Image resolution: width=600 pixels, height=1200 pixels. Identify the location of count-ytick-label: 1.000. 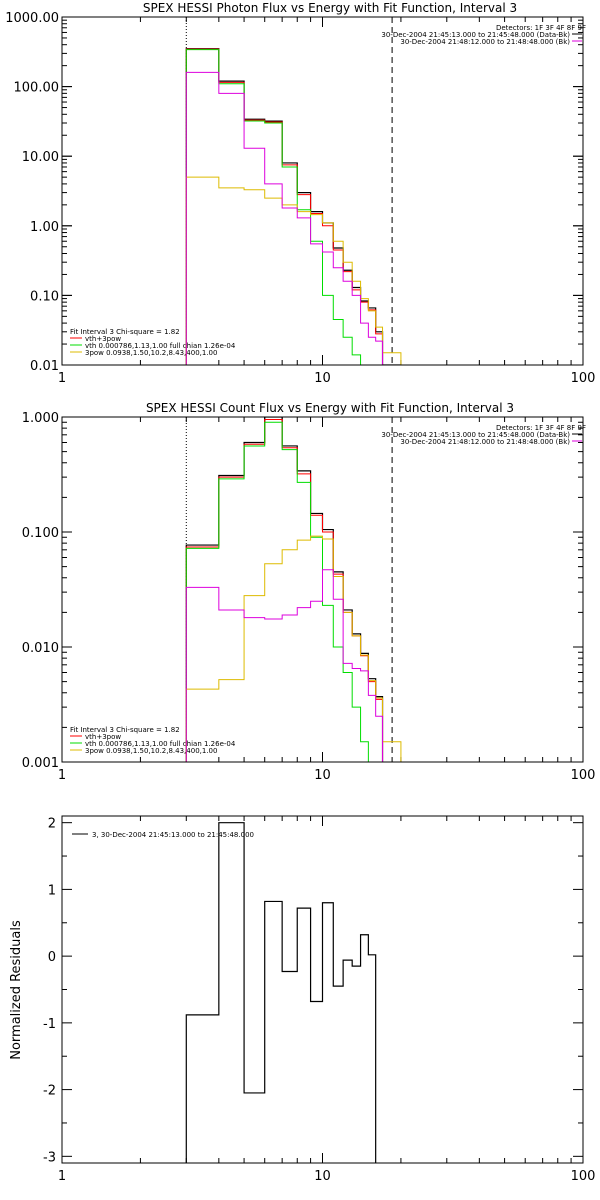
(40, 418).